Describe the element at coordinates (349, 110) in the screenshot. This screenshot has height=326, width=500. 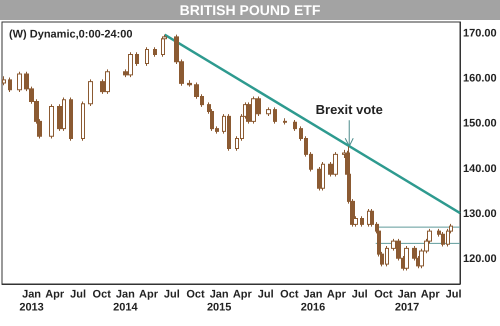
I see `annotation: Brexit vote` at that location.